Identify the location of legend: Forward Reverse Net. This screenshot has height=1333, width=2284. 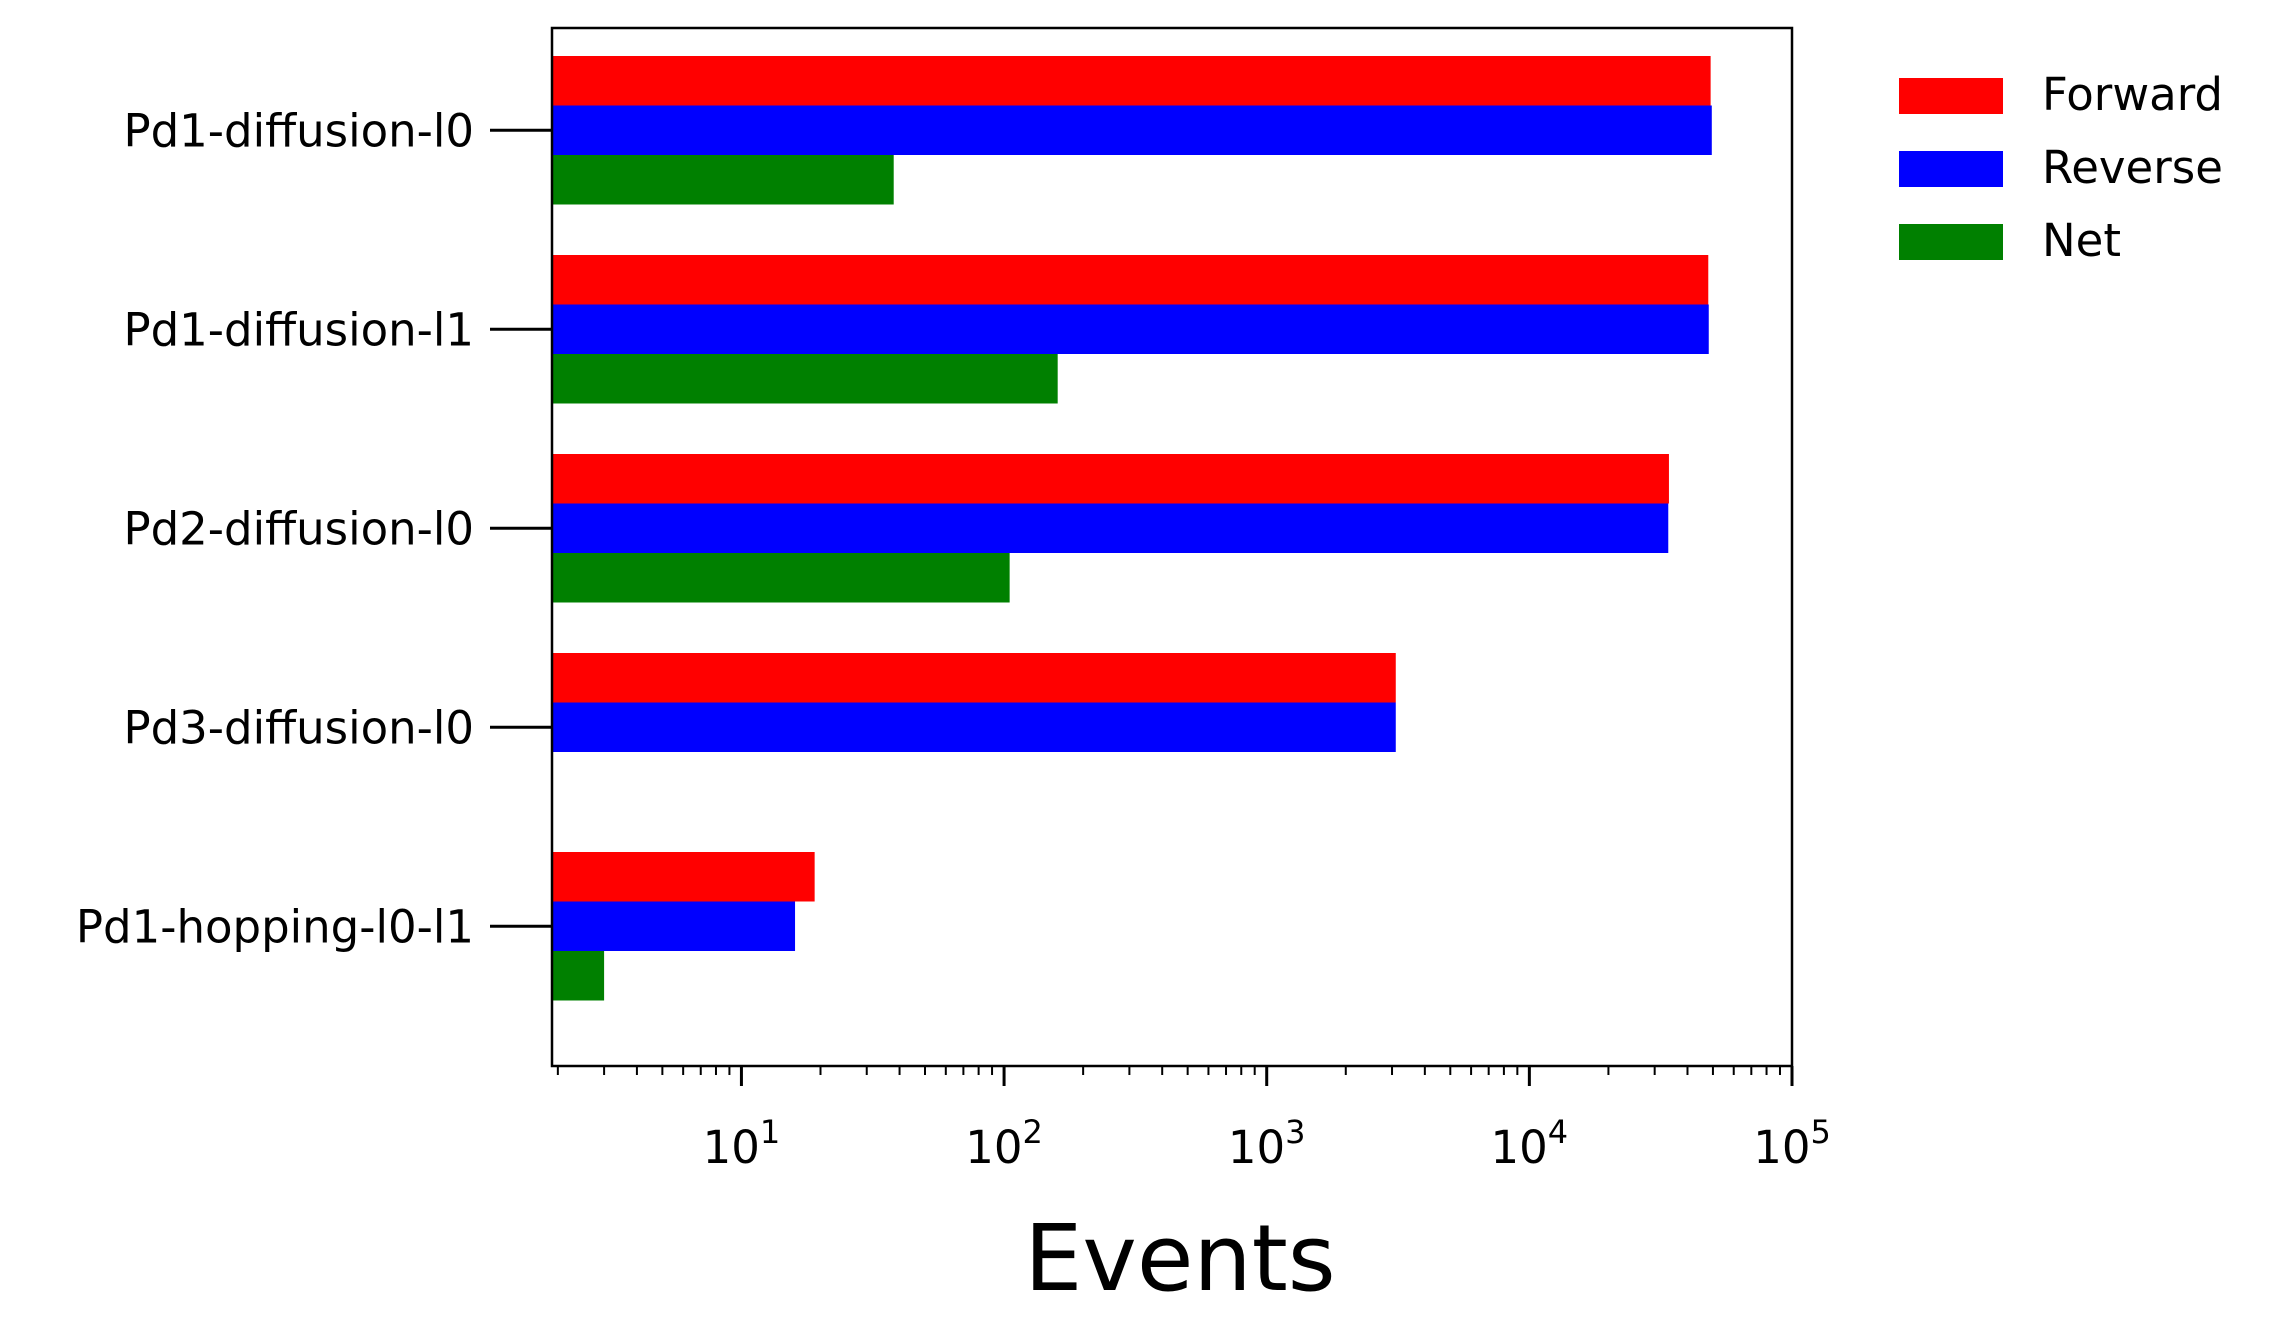
(2061, 167).